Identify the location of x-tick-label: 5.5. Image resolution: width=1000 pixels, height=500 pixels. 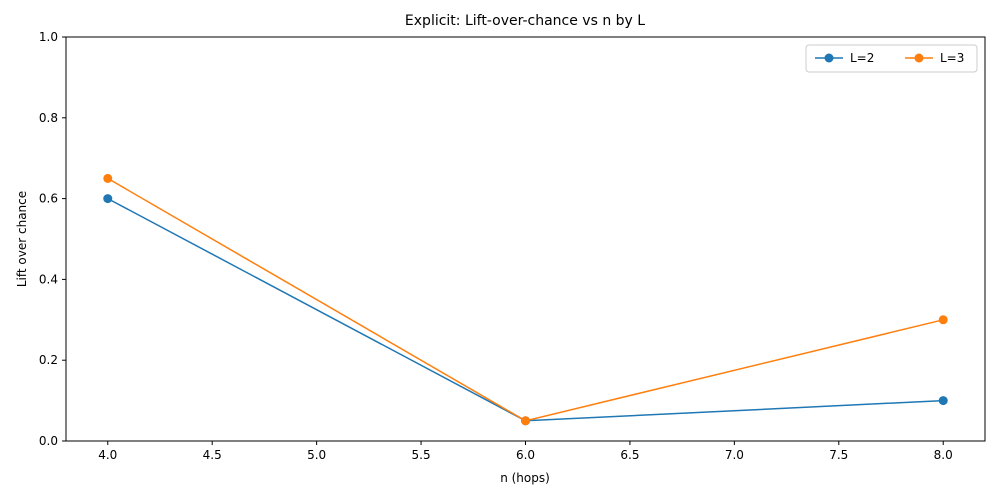
(421, 455).